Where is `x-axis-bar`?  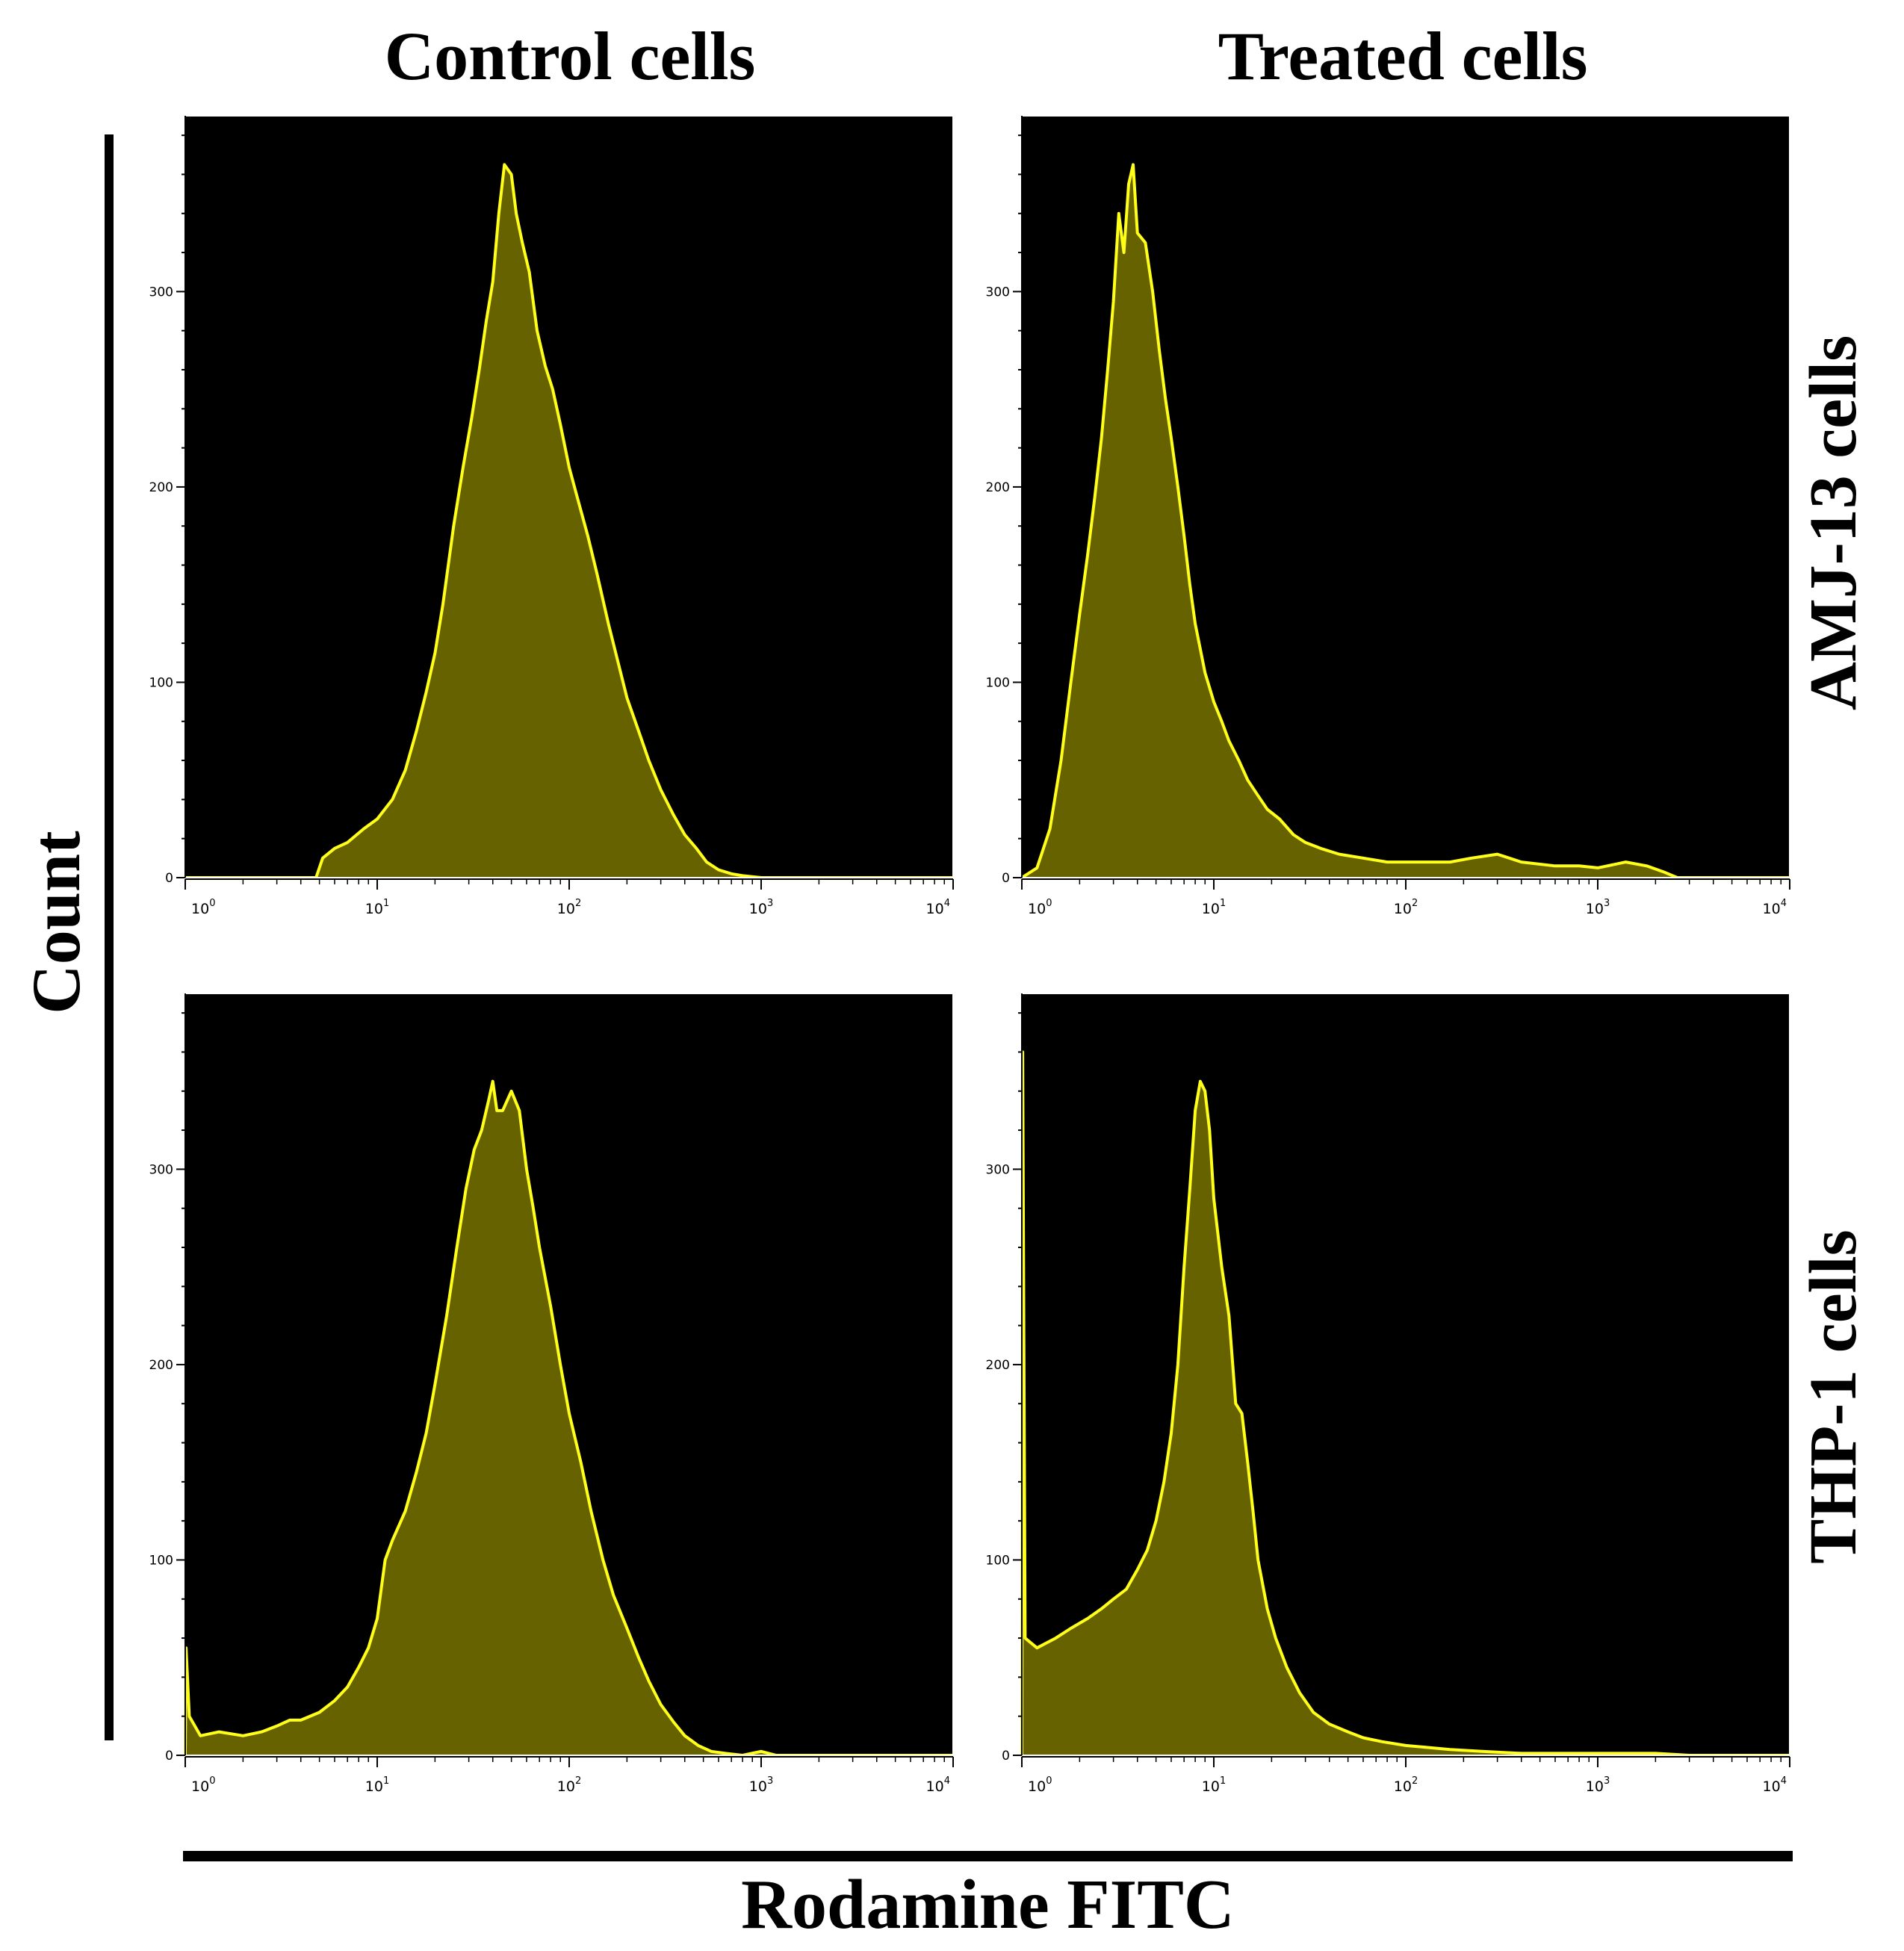 x-axis-bar is located at coordinates (988, 1856).